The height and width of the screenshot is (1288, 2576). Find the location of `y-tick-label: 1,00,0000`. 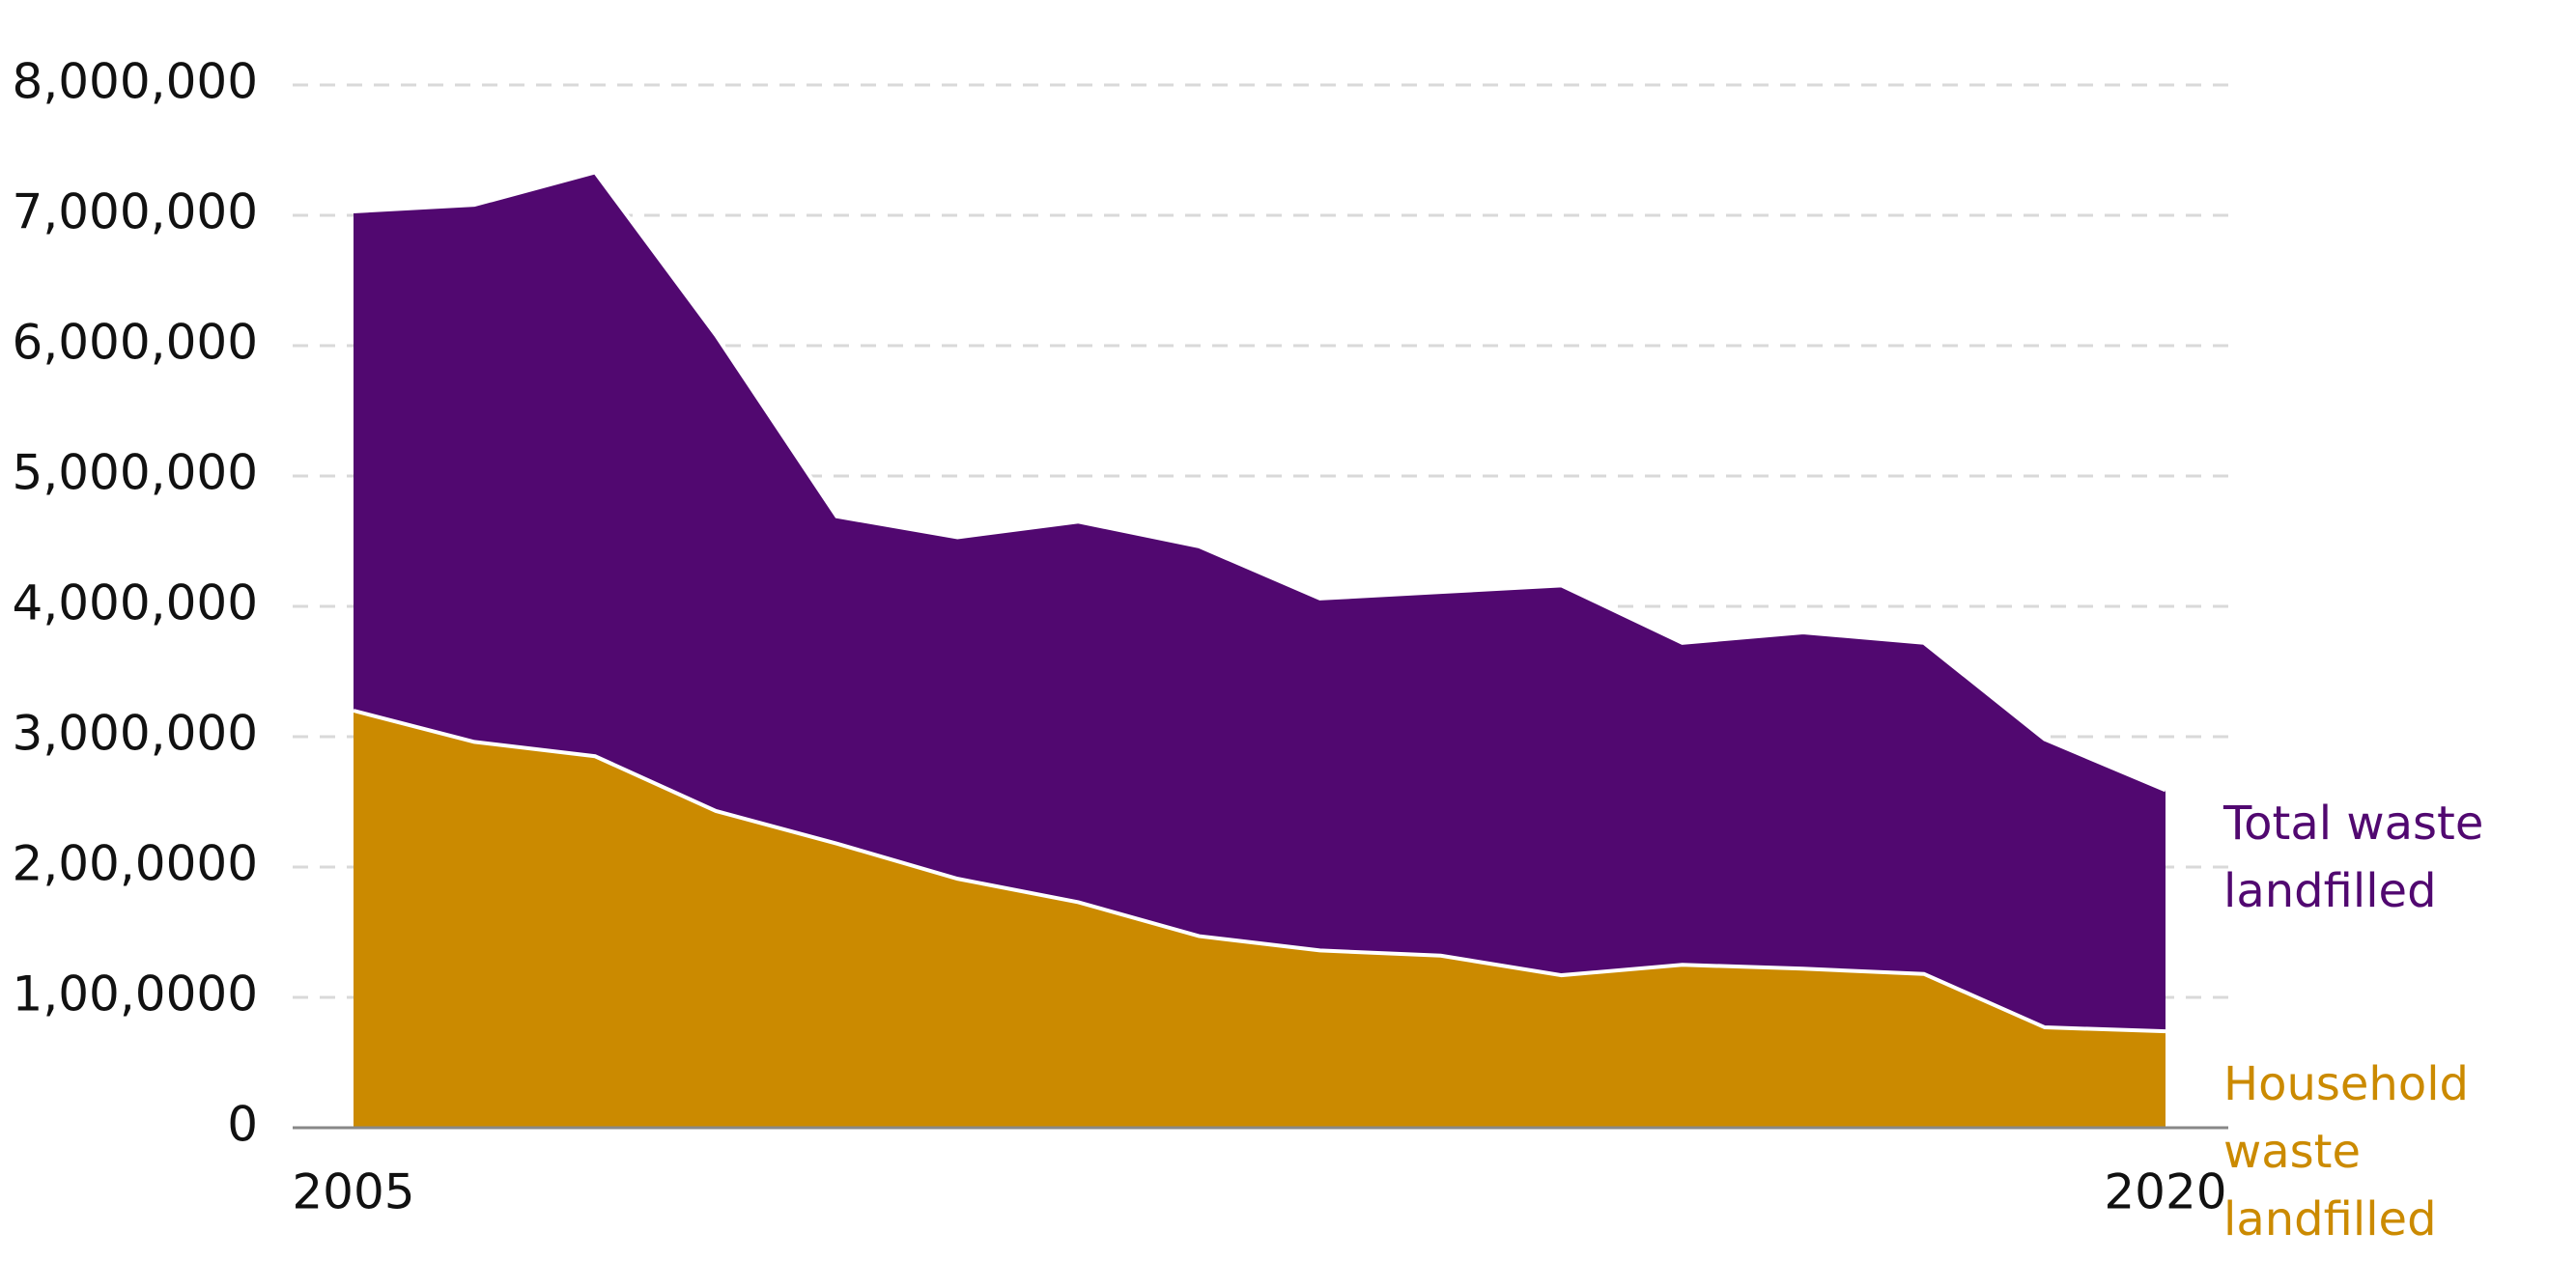

y-tick-label: 1,00,0000 is located at coordinates (135, 994).